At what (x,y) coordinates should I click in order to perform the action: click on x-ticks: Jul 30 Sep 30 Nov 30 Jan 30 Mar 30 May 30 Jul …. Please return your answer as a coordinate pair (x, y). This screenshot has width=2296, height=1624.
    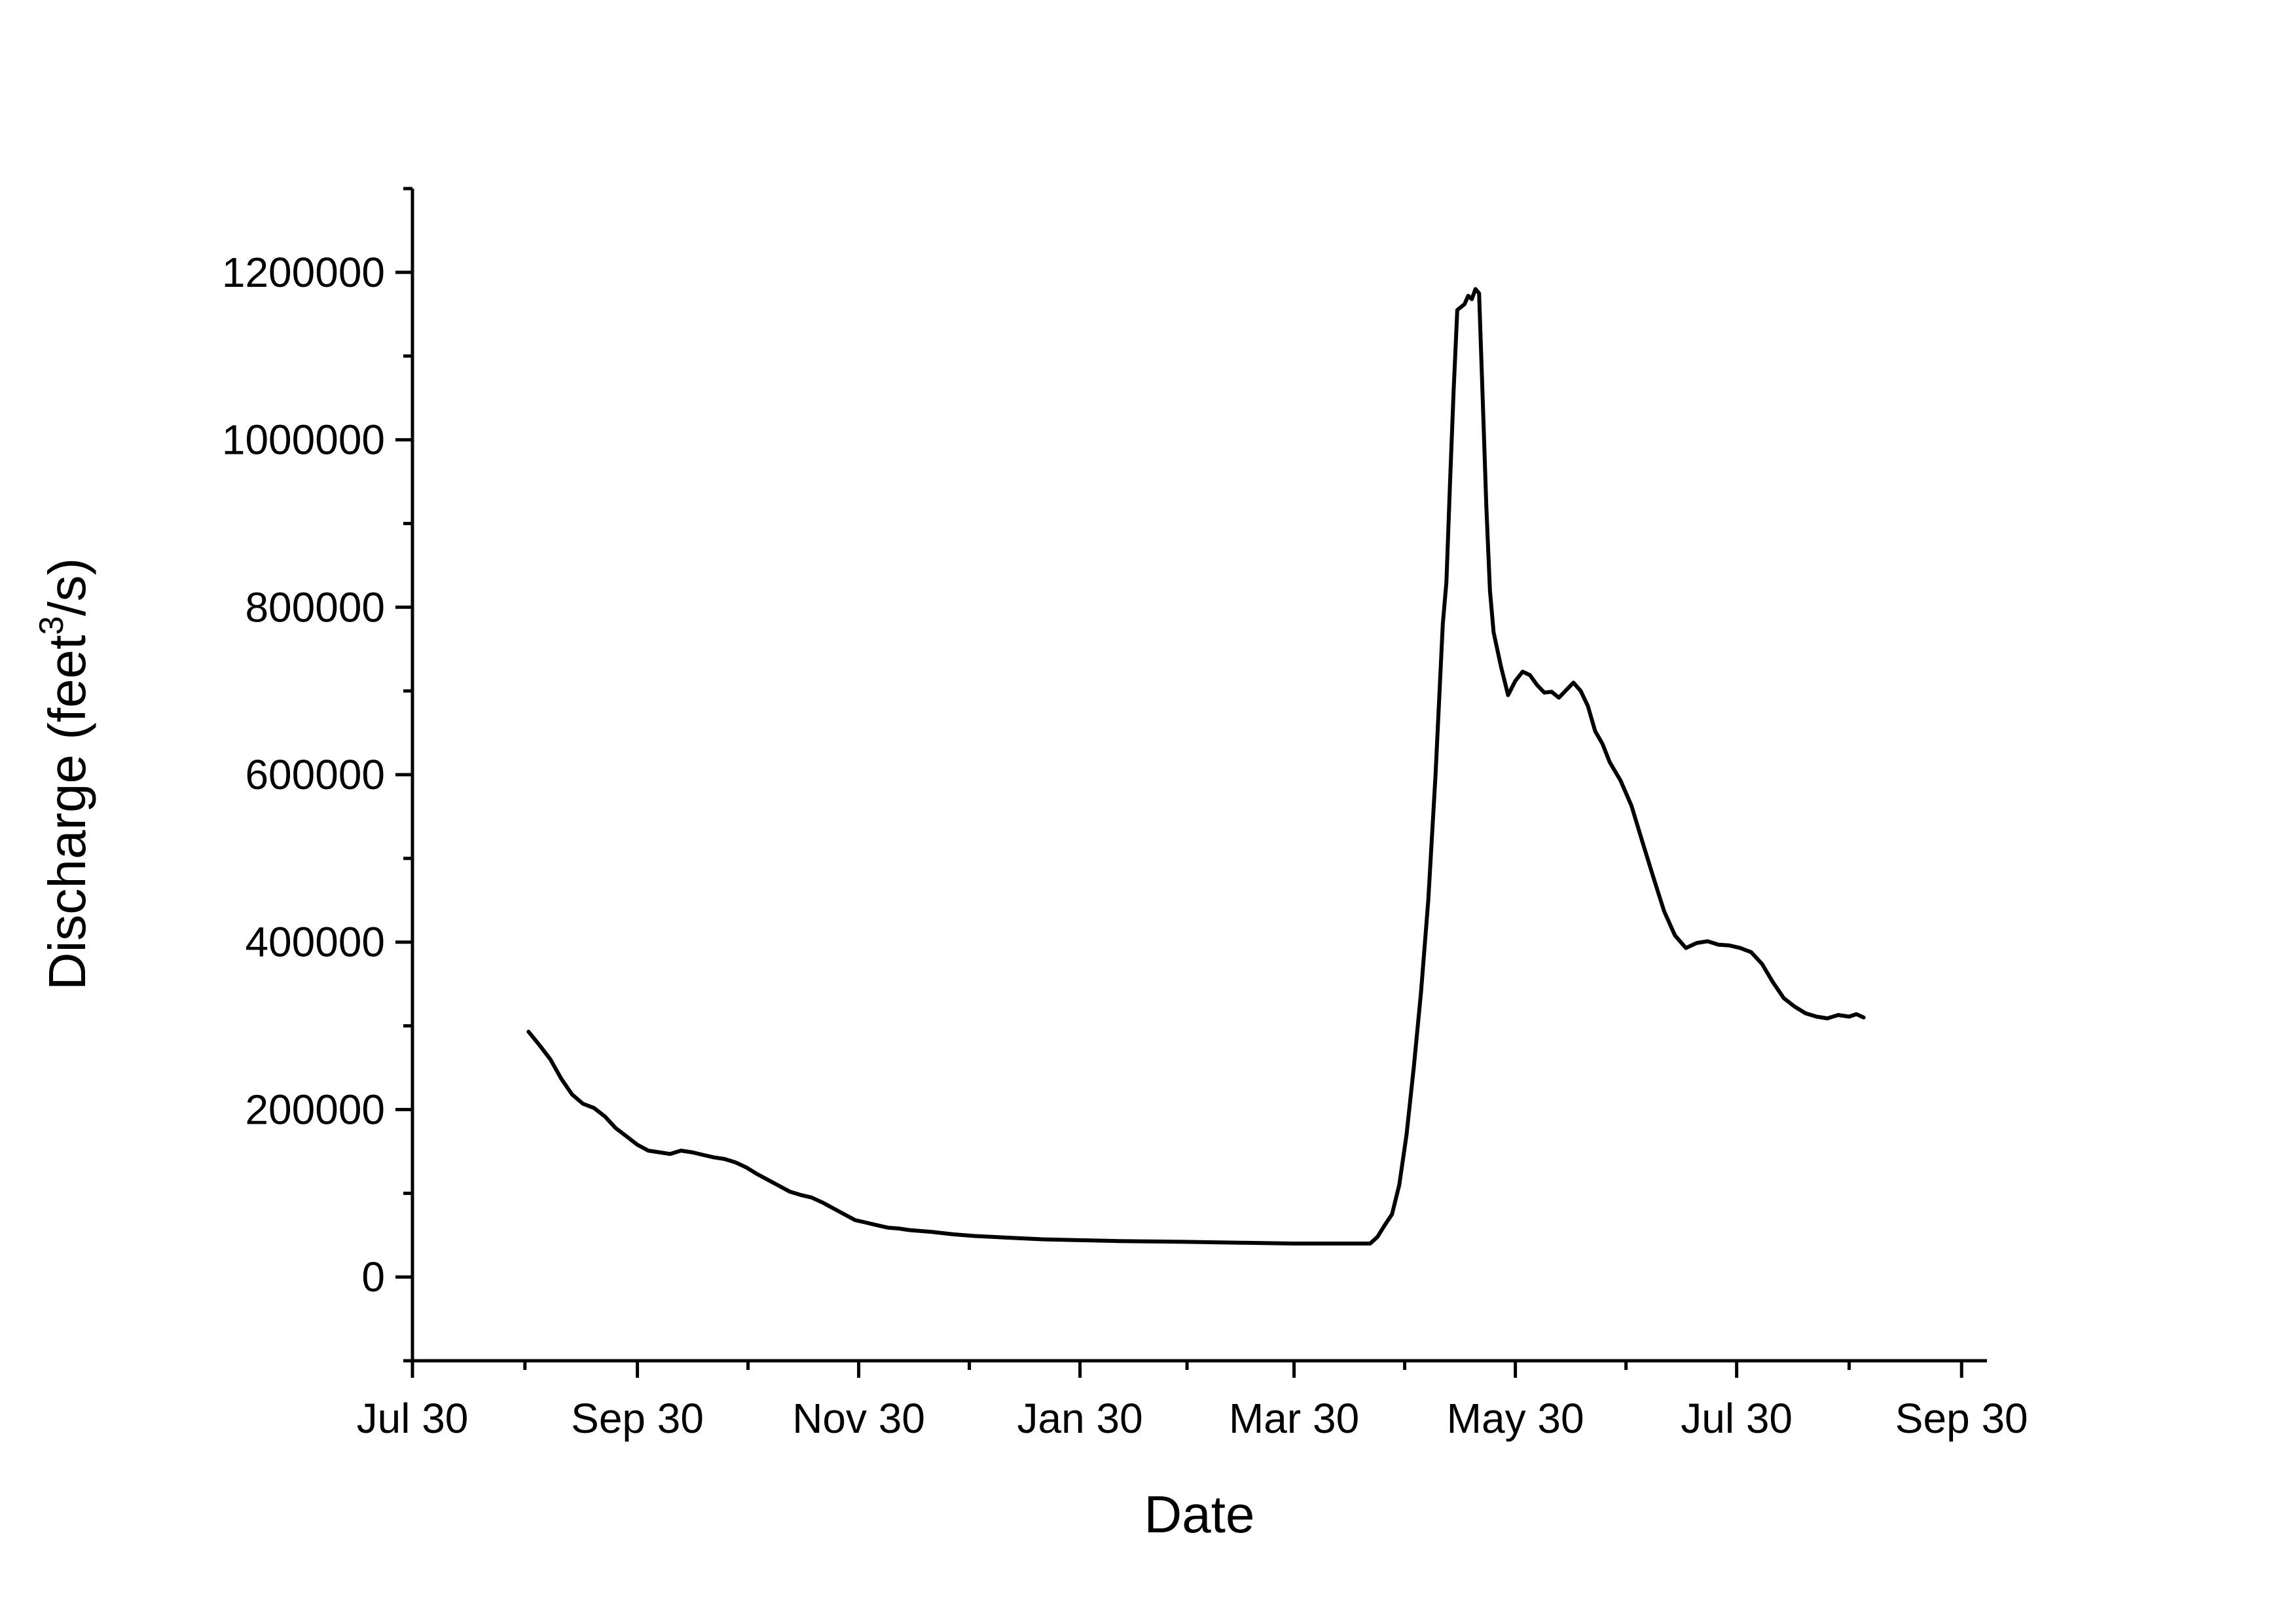
    Looking at the image, I should click on (1192, 1401).